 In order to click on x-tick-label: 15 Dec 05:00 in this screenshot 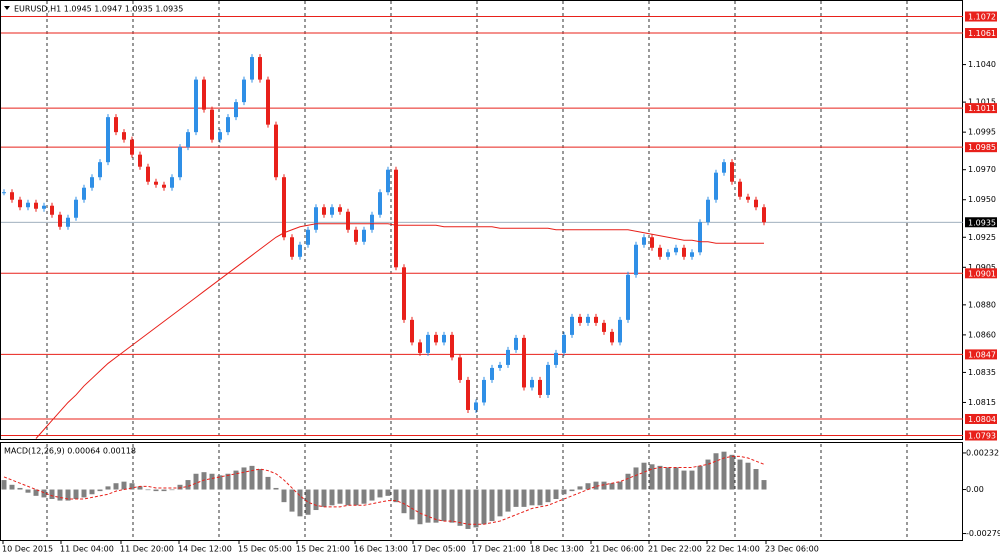, I will do `click(265, 549)`.